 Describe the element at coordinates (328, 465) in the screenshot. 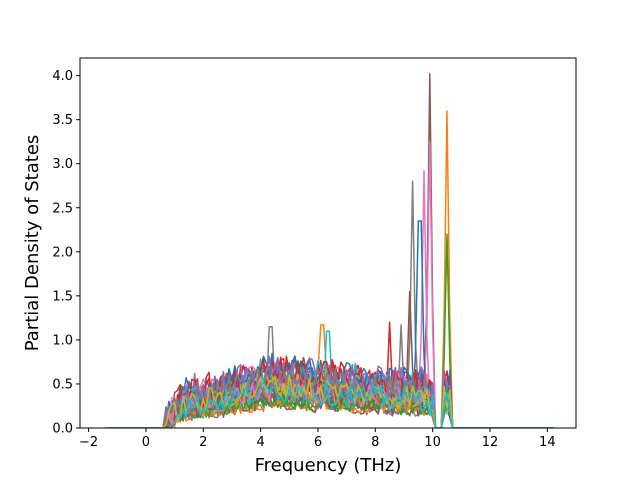

I see `x-axis-label: Frequency (THz)` at that location.